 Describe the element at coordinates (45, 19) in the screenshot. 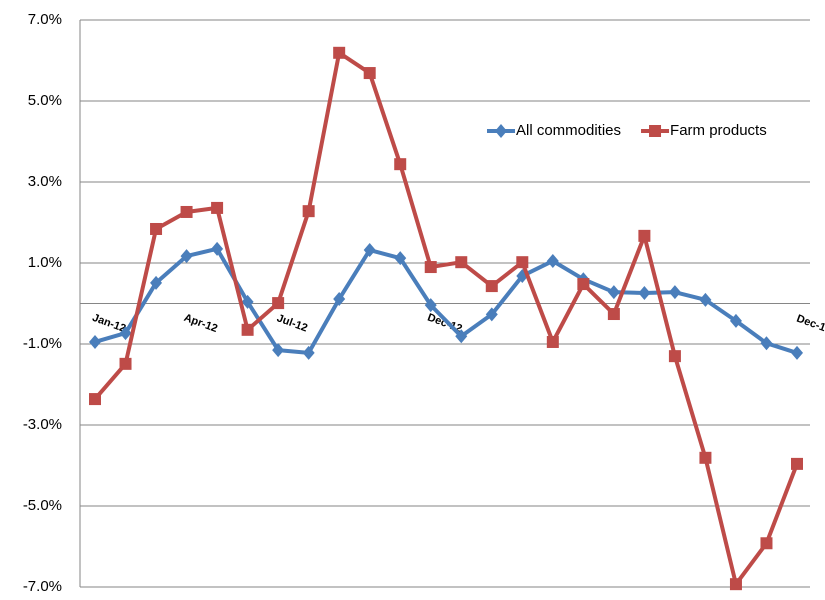

I see `y-tick-label: 7.0%` at that location.